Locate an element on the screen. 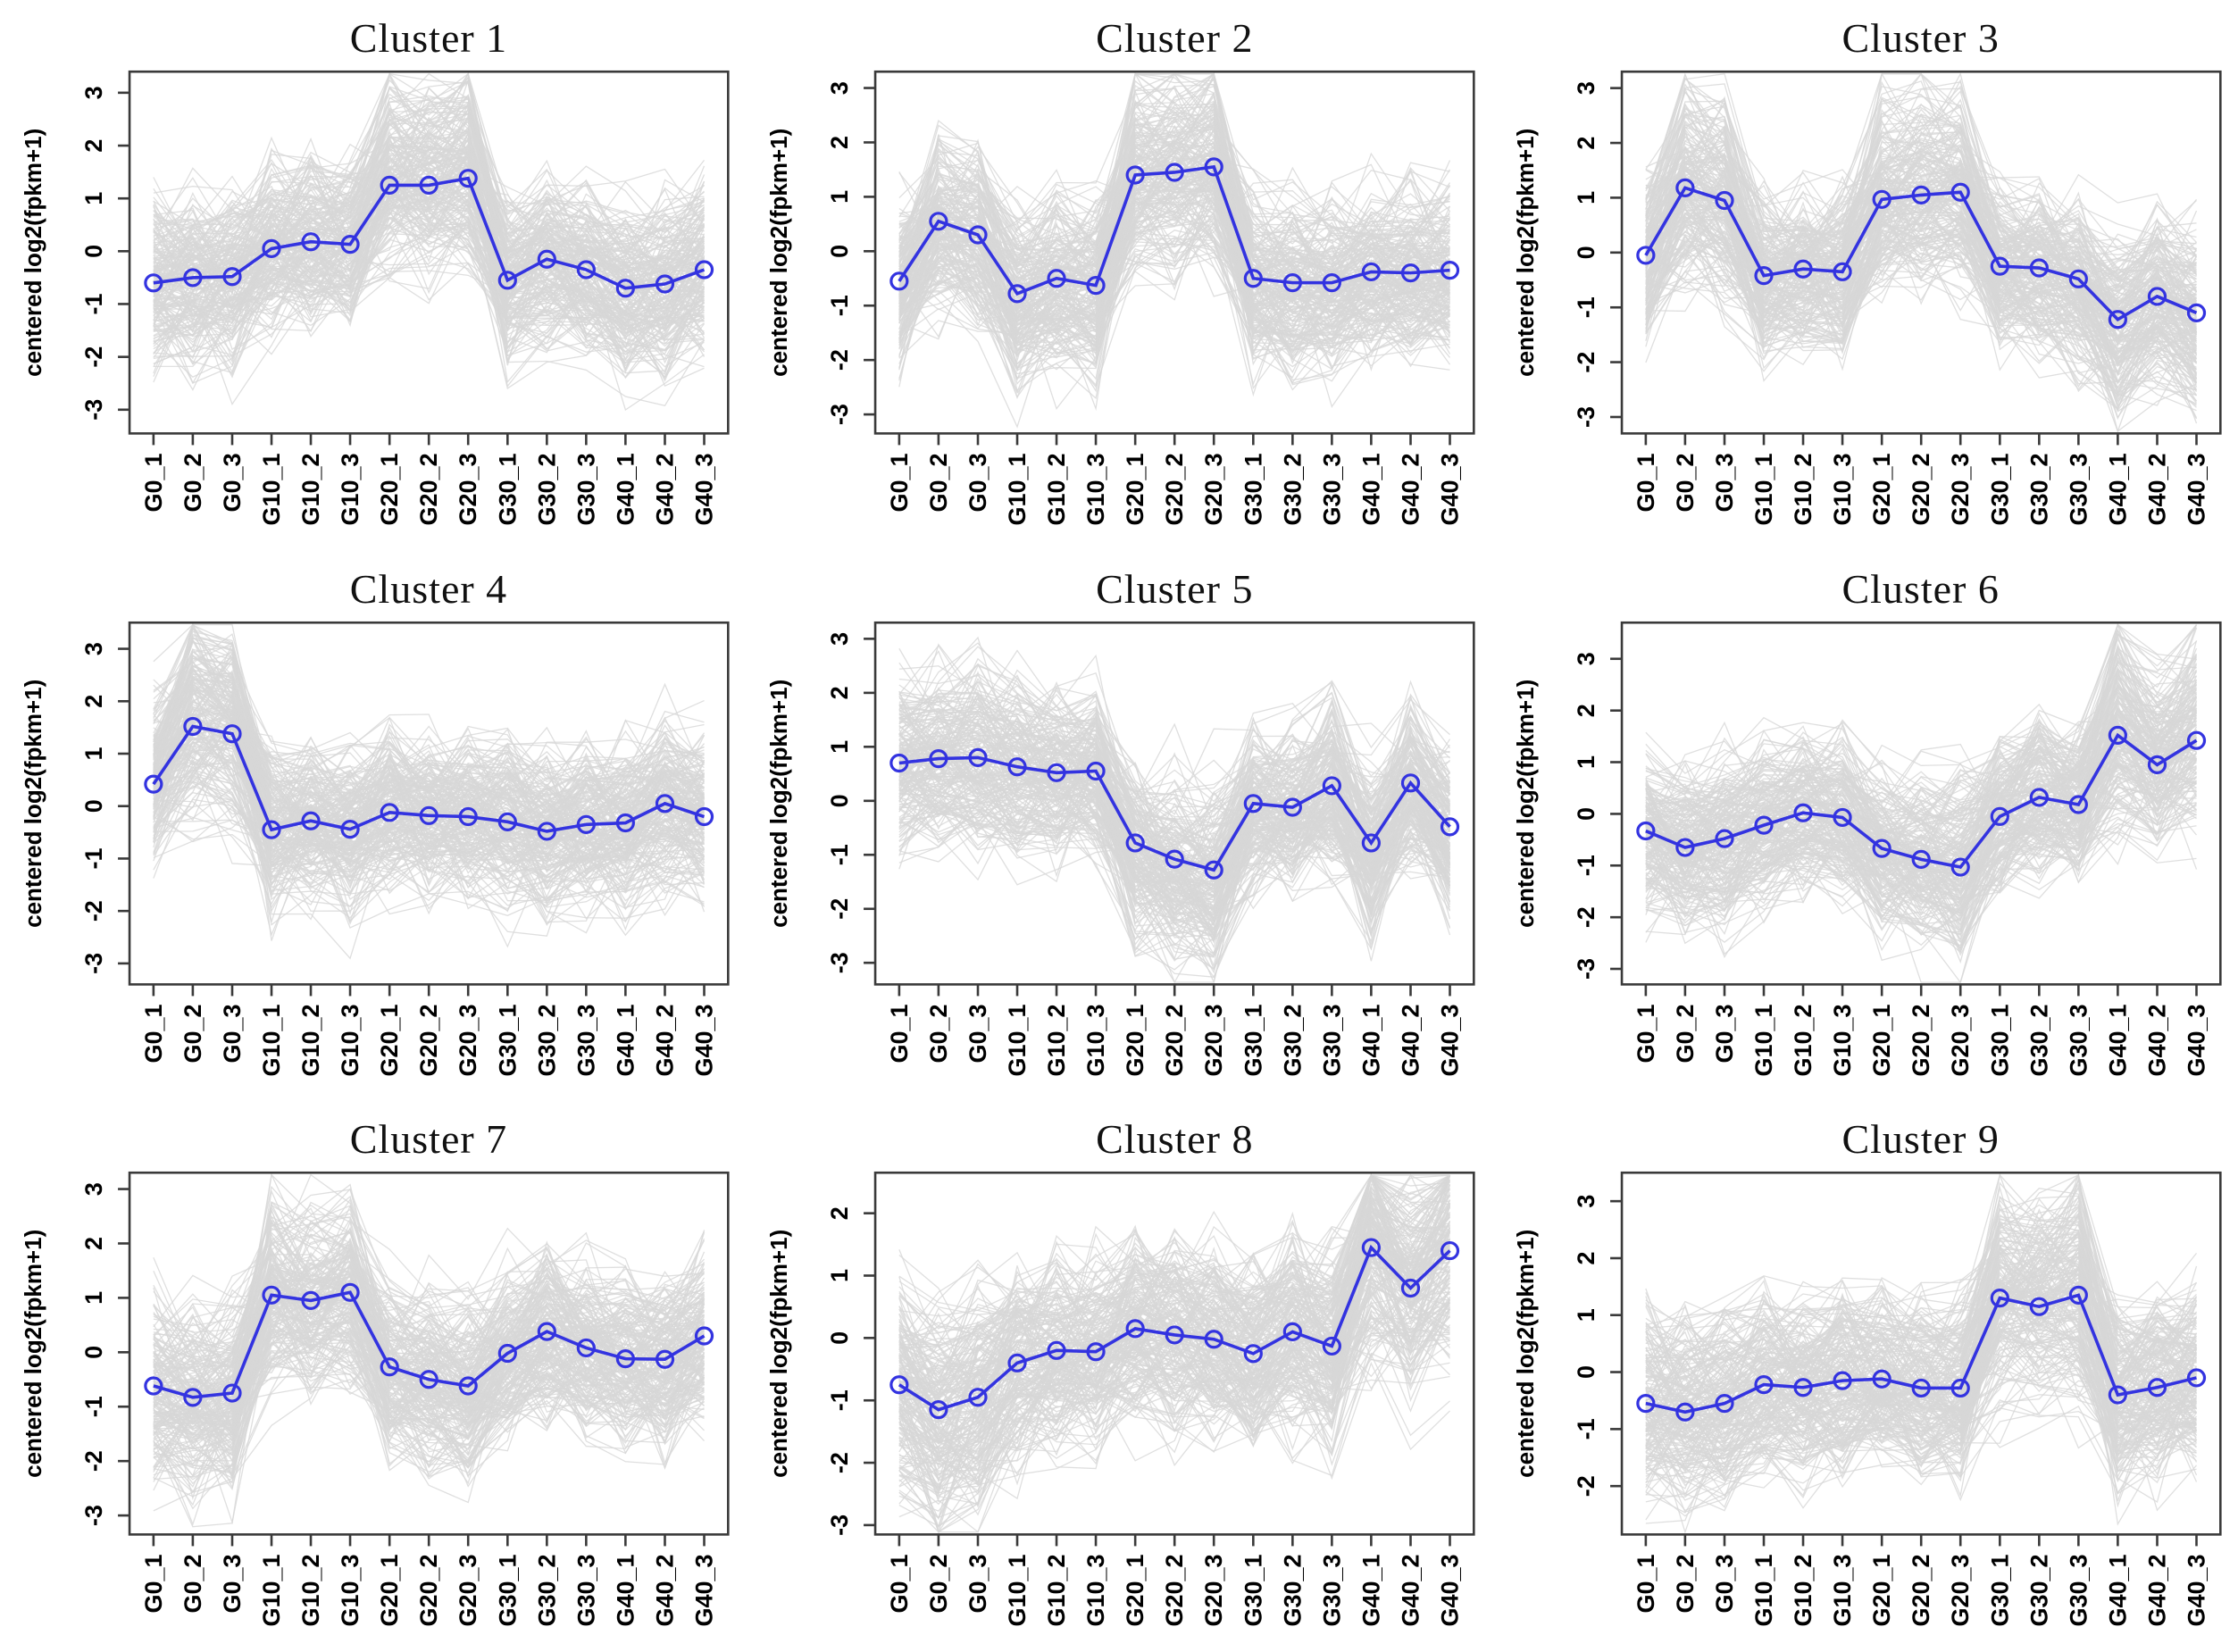 This screenshot has width=2238, height=1652. plot-title: Cluster 4 is located at coordinates (428, 588).